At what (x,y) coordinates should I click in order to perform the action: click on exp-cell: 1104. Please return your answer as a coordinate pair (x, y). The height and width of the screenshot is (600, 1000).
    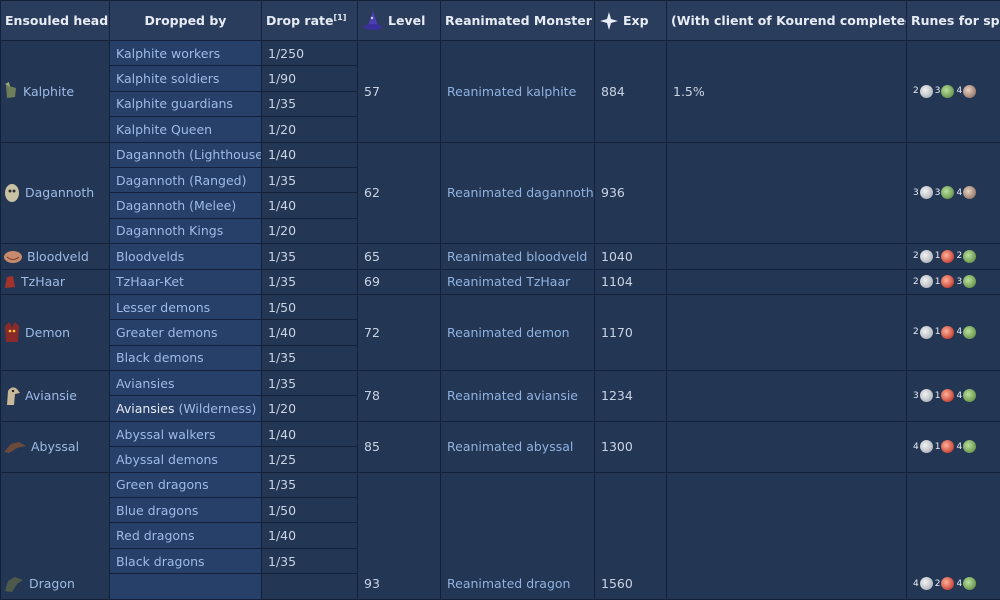
    Looking at the image, I should click on (631, 281).